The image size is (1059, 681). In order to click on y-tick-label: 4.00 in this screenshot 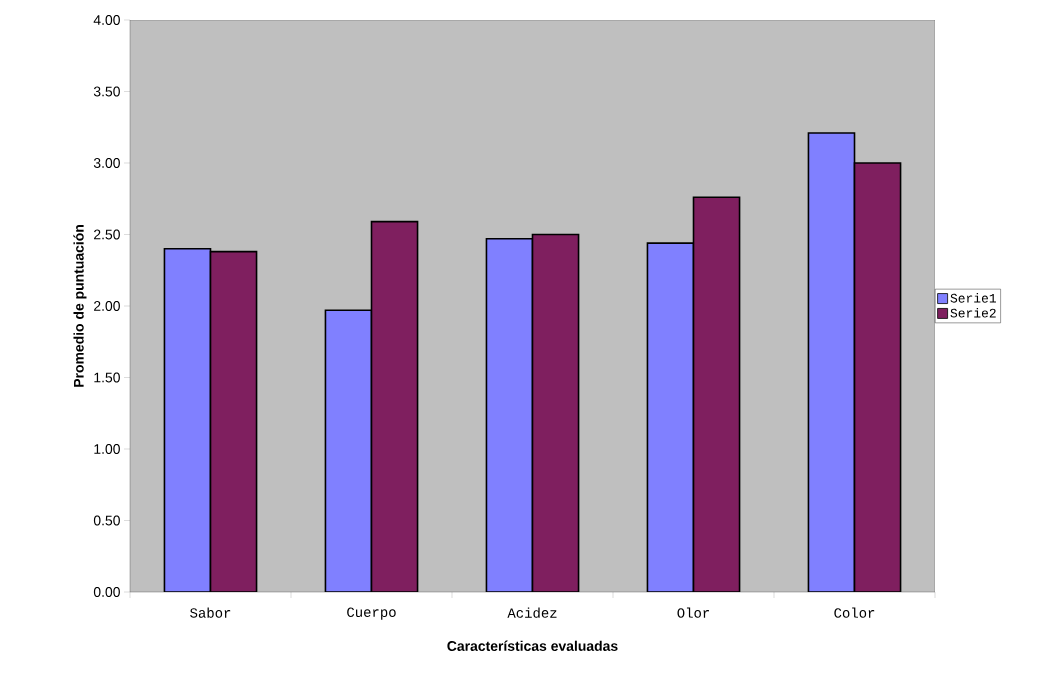, I will do `click(106, 20)`.